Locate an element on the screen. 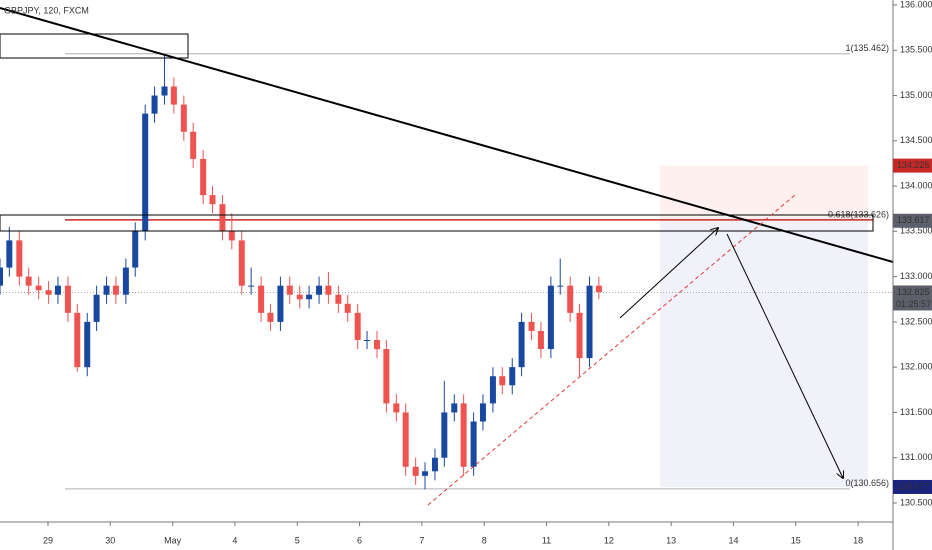  x-tick-label: 29 is located at coordinates (48, 540).